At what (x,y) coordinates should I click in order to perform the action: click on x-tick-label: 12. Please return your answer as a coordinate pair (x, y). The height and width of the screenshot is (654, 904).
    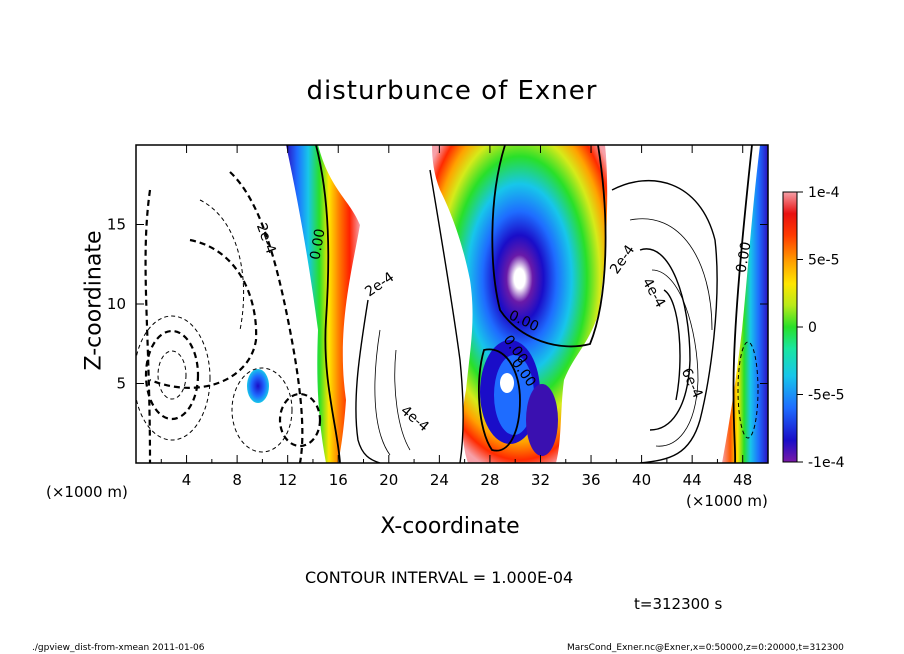
    Looking at the image, I should click on (287, 480).